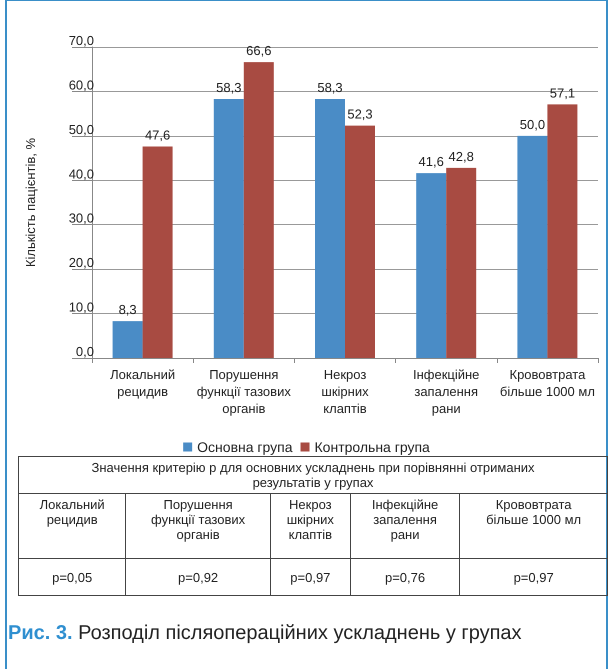 This screenshot has width=613, height=669. I want to click on data-label: 66,6, so click(259, 50).